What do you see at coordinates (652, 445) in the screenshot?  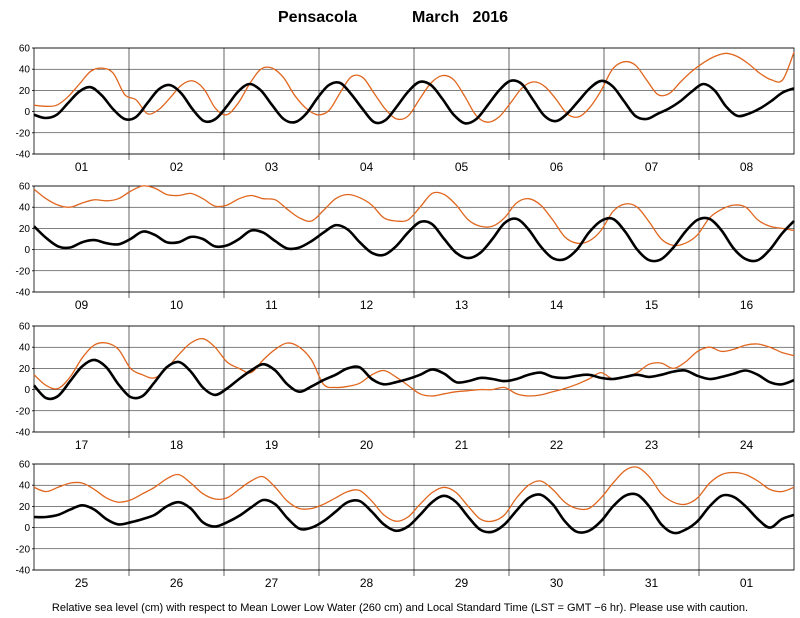 I see `day-label: 23` at bounding box center [652, 445].